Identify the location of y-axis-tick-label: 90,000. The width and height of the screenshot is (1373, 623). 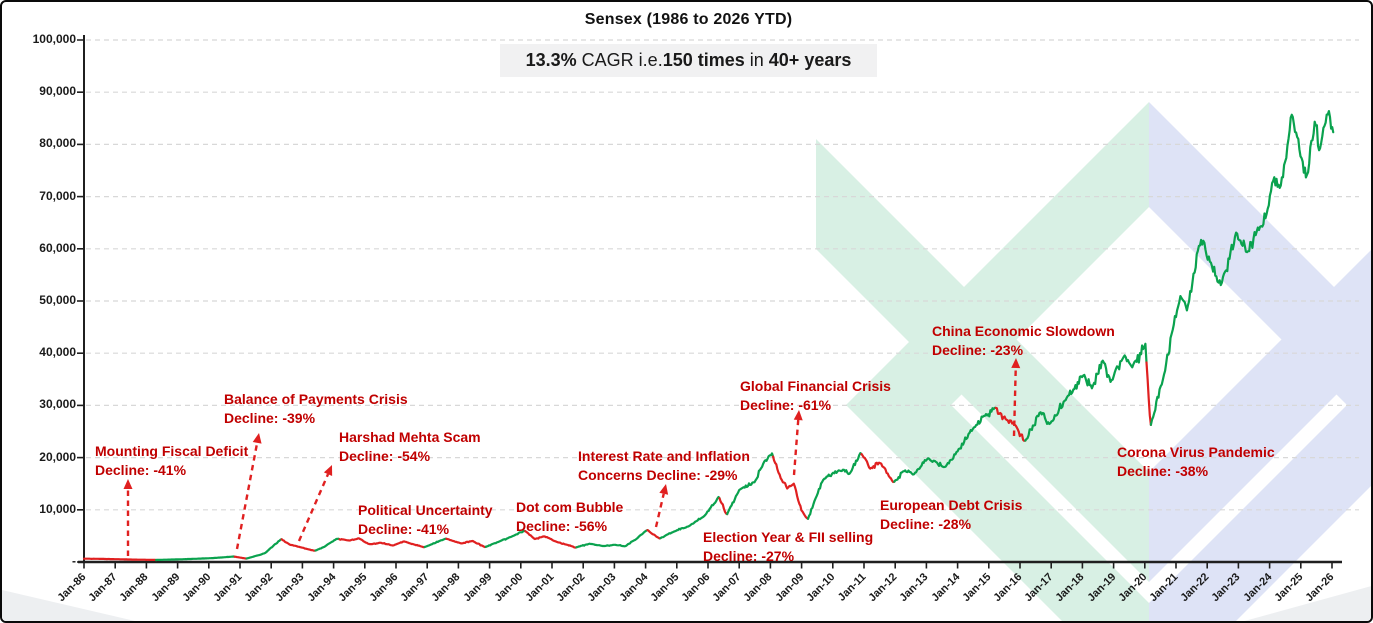
(57, 91).